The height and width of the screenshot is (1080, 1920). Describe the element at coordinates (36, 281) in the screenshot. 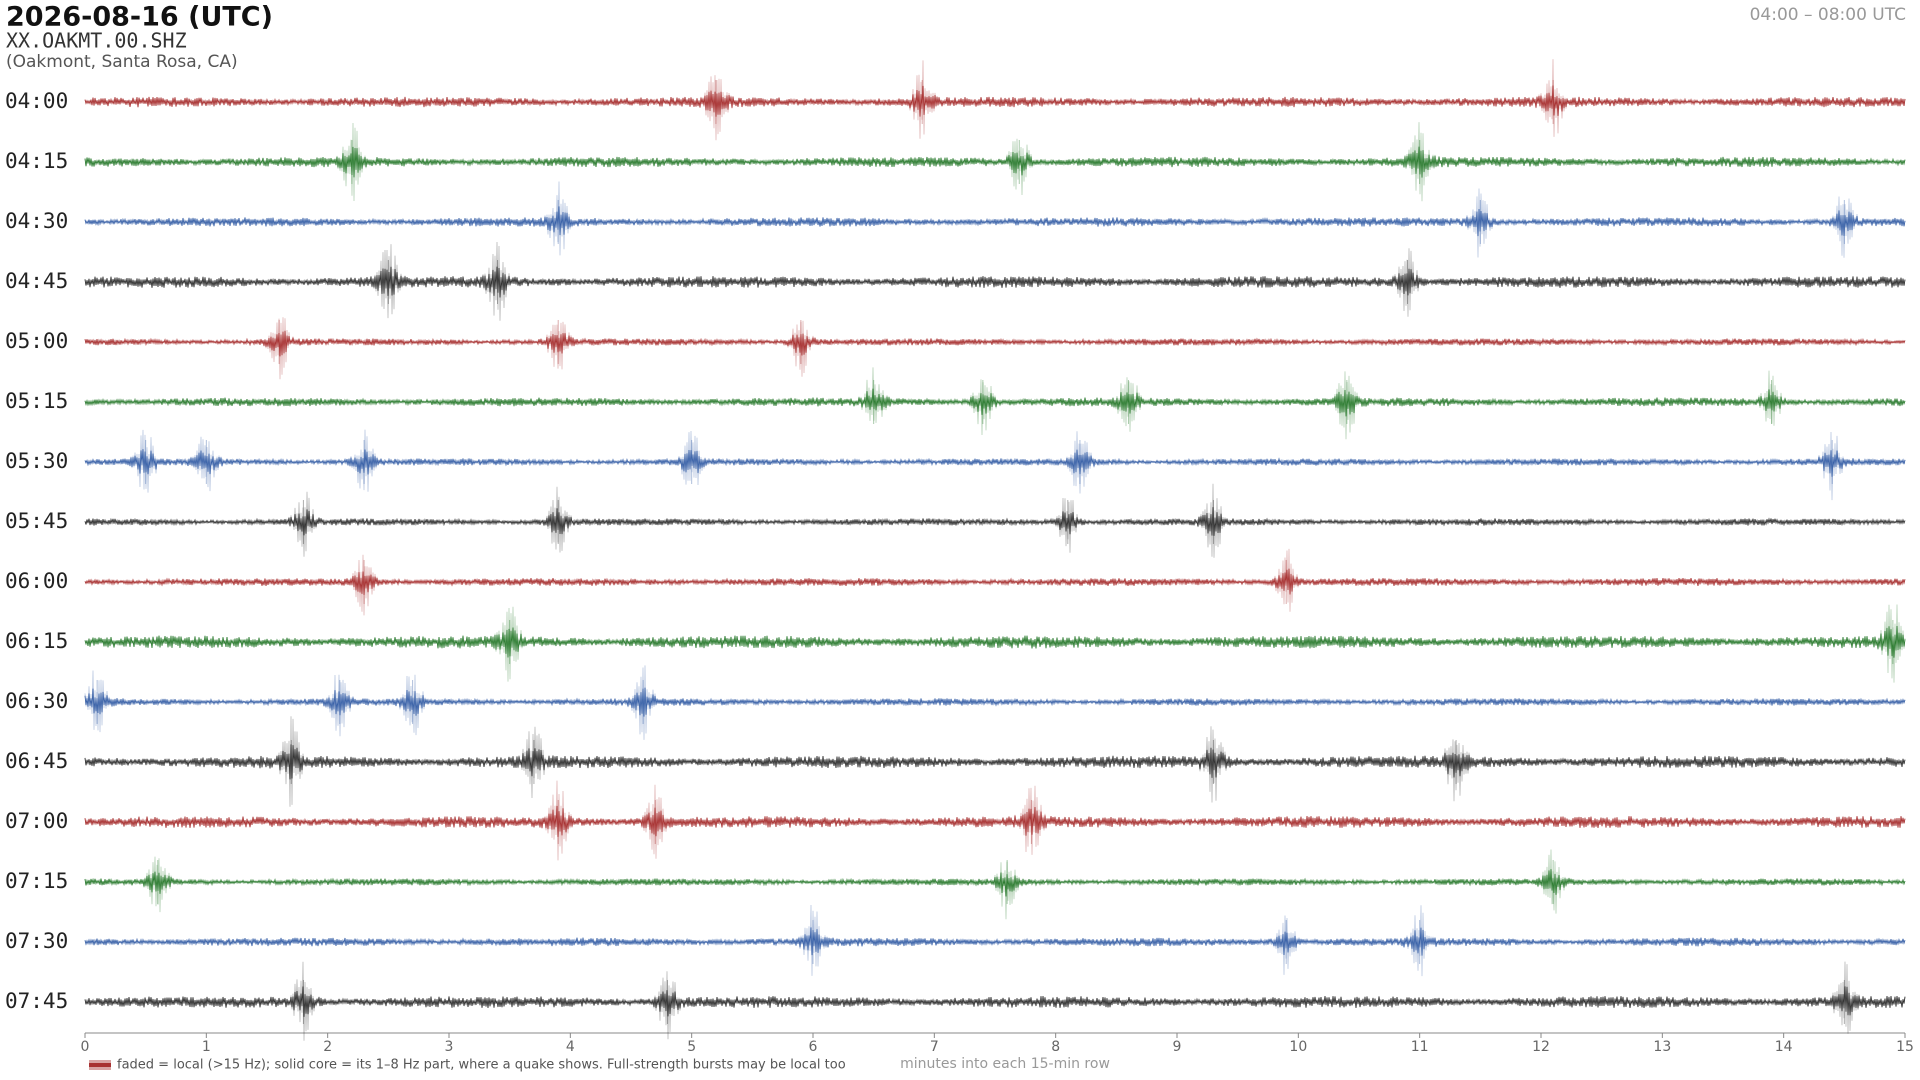

I see `row-label: 04:45` at that location.